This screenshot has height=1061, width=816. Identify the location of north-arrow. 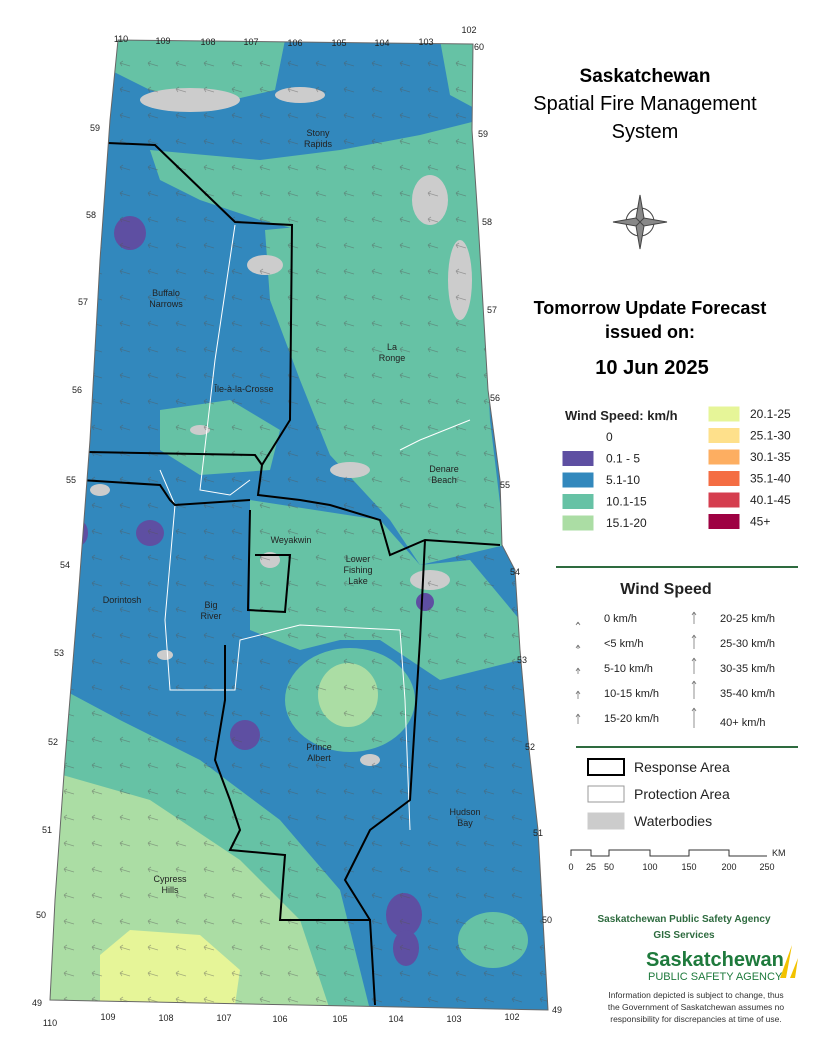
(640, 222).